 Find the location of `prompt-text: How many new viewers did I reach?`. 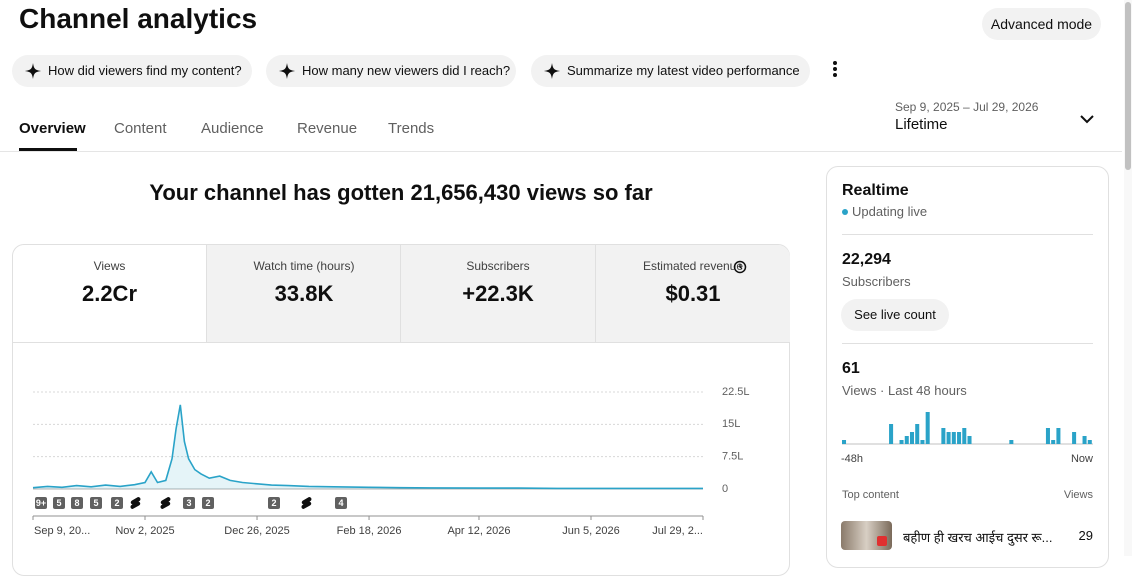

prompt-text: How many new viewers did I reach? is located at coordinates (406, 70).